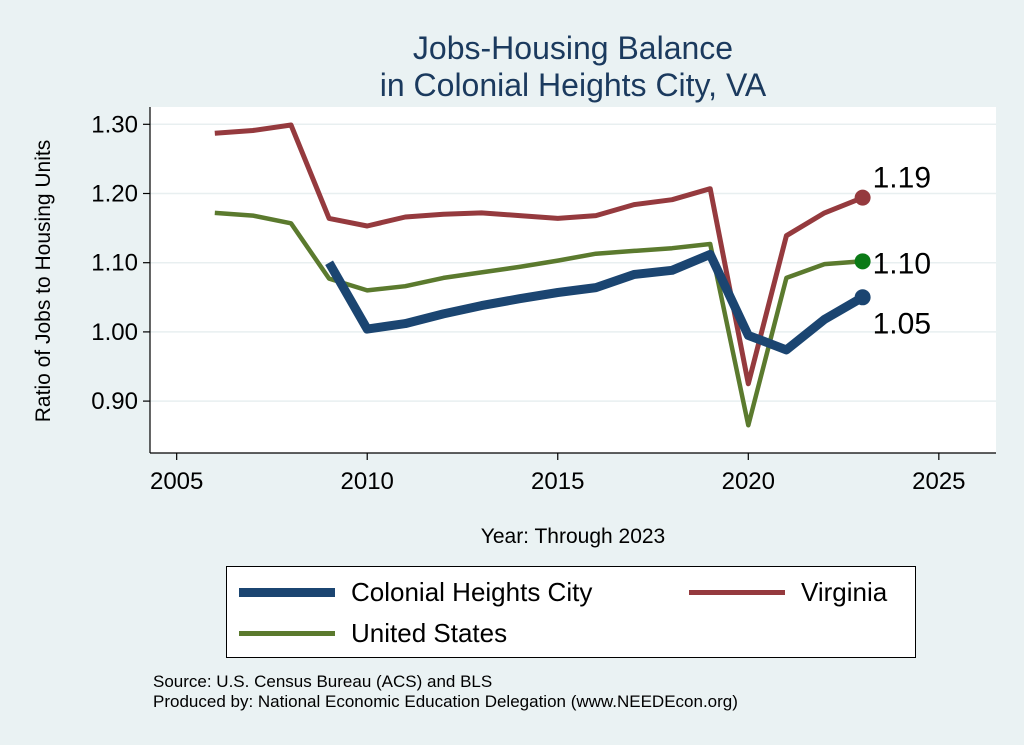 This screenshot has height=745, width=1024. What do you see at coordinates (737, 592) in the screenshot?
I see `legend-swatch-virginia` at bounding box center [737, 592].